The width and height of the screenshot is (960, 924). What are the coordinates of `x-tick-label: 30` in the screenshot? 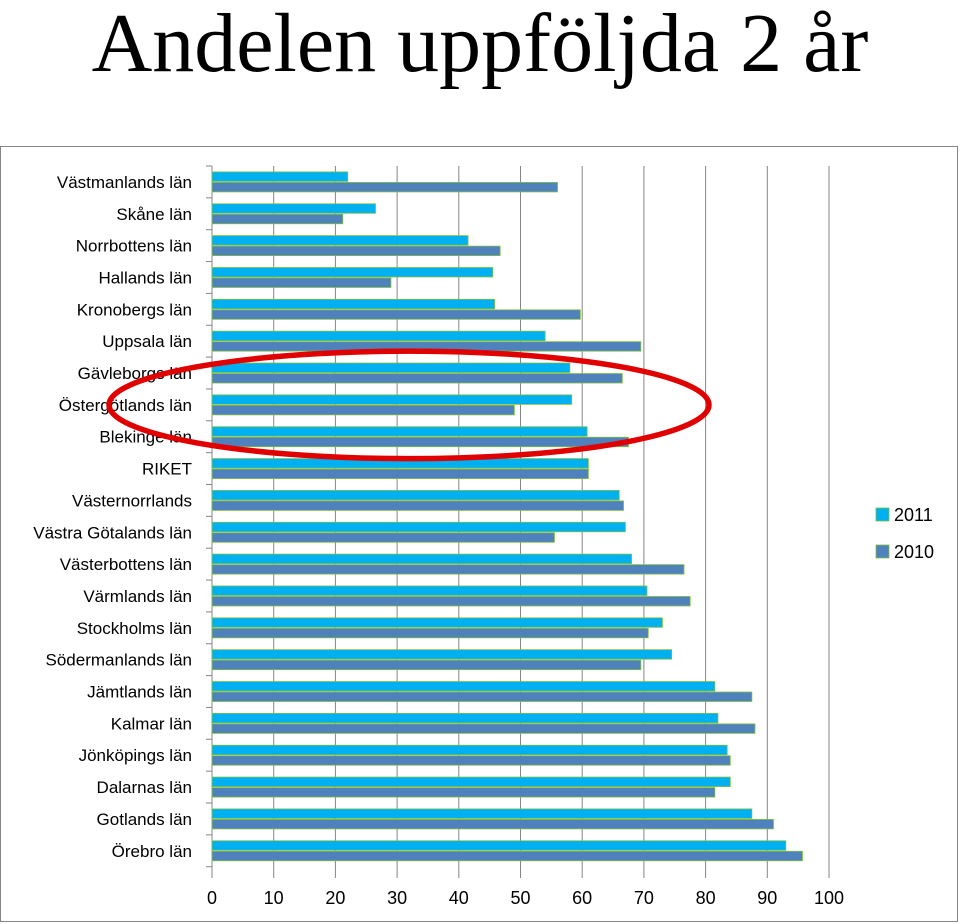 It's located at (397, 898).